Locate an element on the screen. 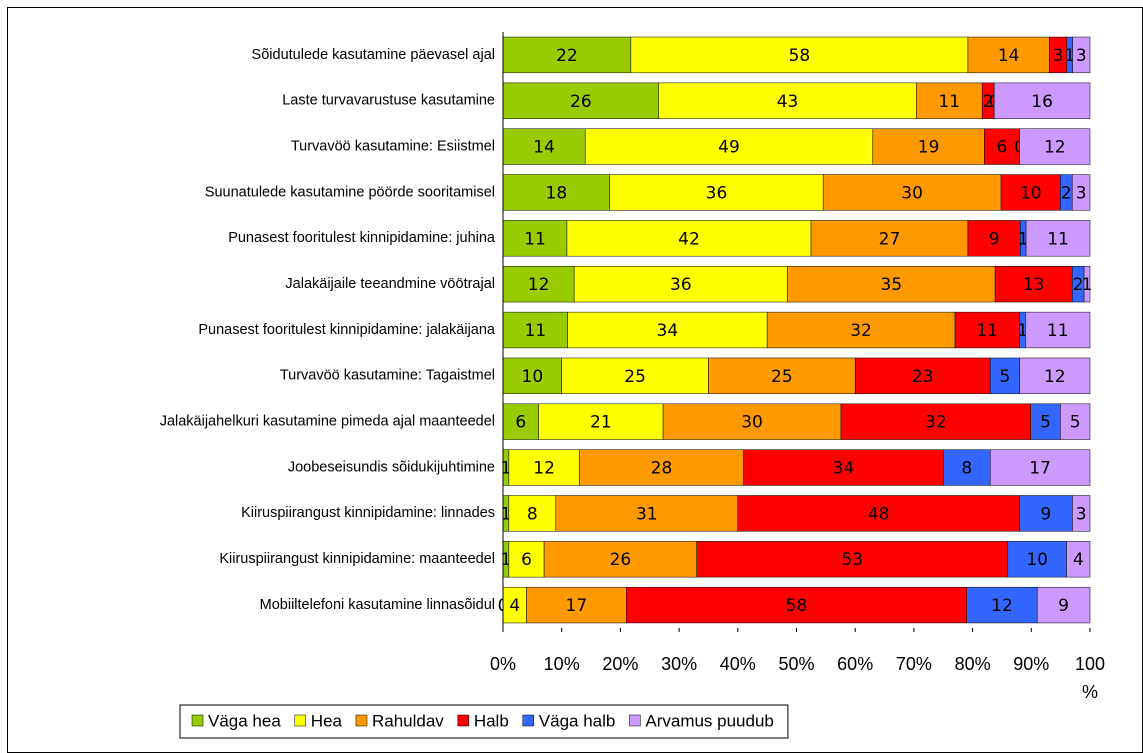  data-label: 8 is located at coordinates (532, 514).